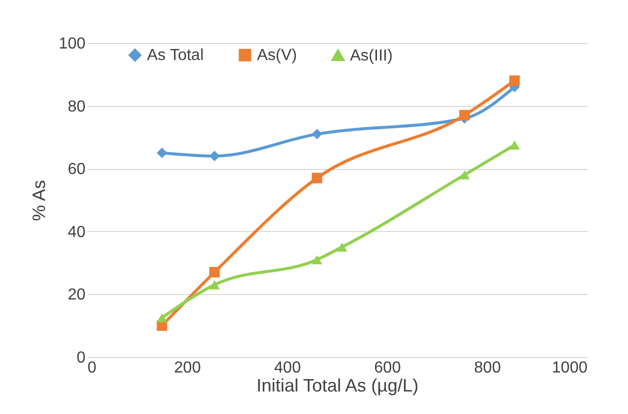 The width and height of the screenshot is (628, 414). I want to click on y-tick-label: 40, so click(77, 232).